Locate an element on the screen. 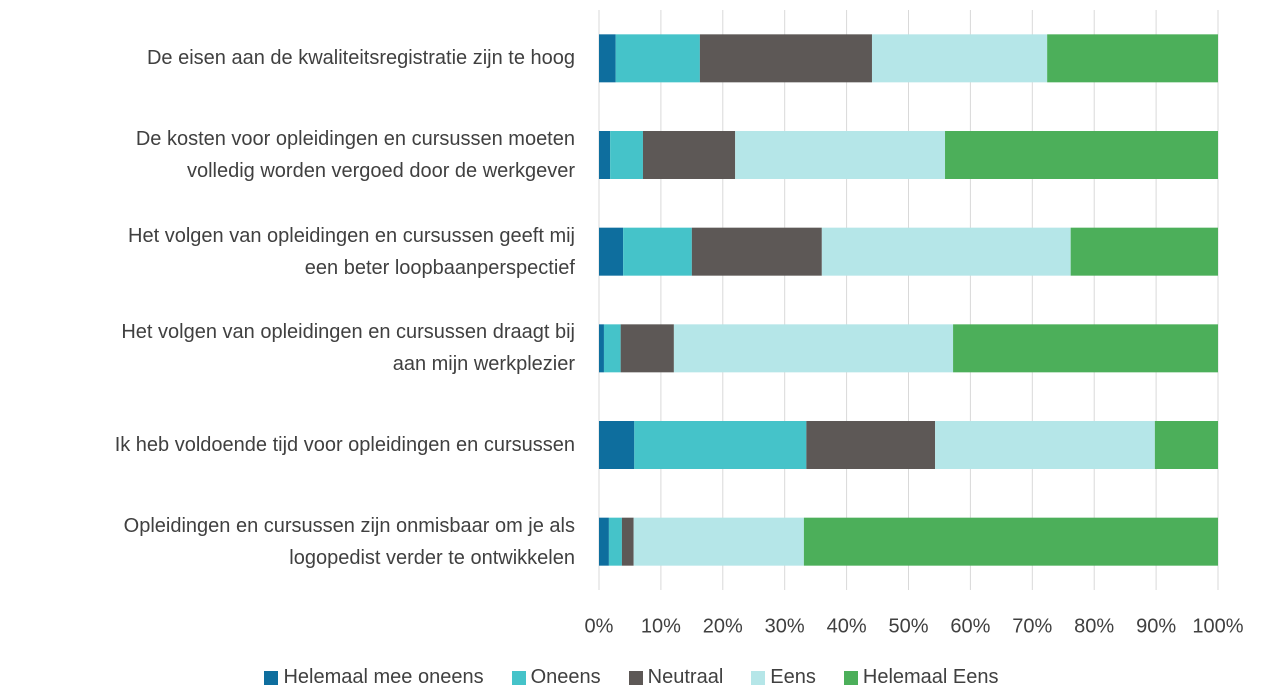  legend-label: Helemaal Eens is located at coordinates (930, 677).